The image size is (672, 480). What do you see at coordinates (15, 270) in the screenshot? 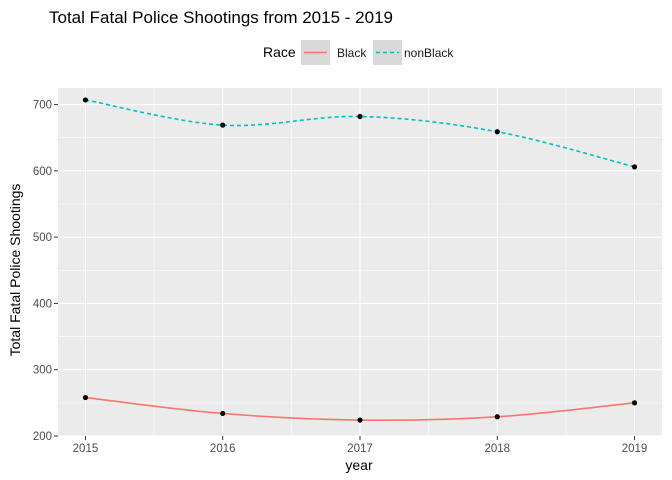
I see `y-axis-title: Total Fatal Police Shootings` at bounding box center [15, 270].